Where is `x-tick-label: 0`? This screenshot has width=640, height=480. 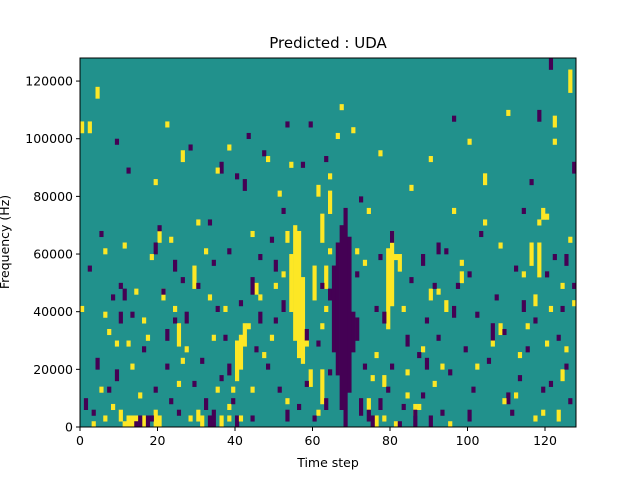 x-tick-label: 0 is located at coordinates (80, 440).